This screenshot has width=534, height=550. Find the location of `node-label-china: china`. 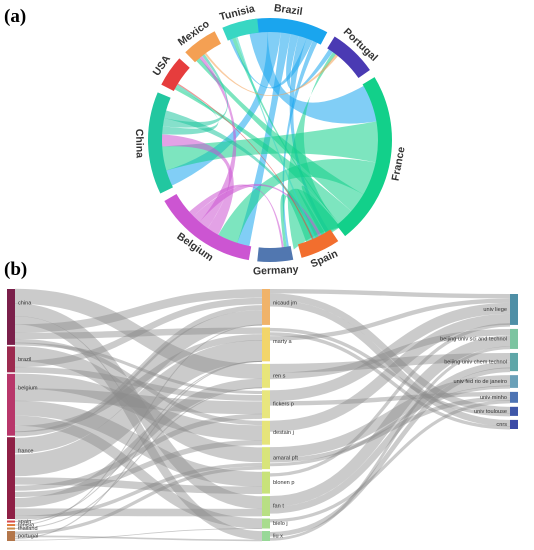

node-label-china: china is located at coordinates (25, 303).